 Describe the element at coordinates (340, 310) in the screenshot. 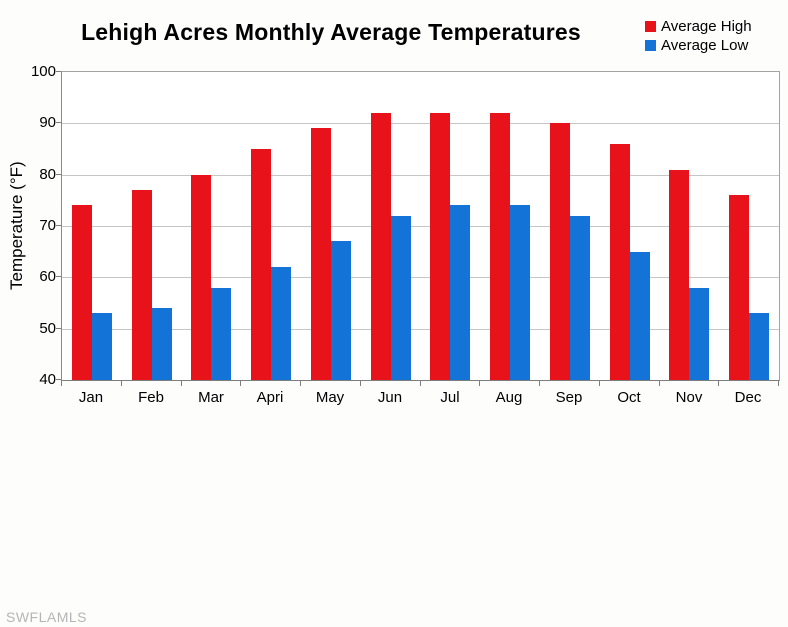

I see `bar-average-low-may` at that location.